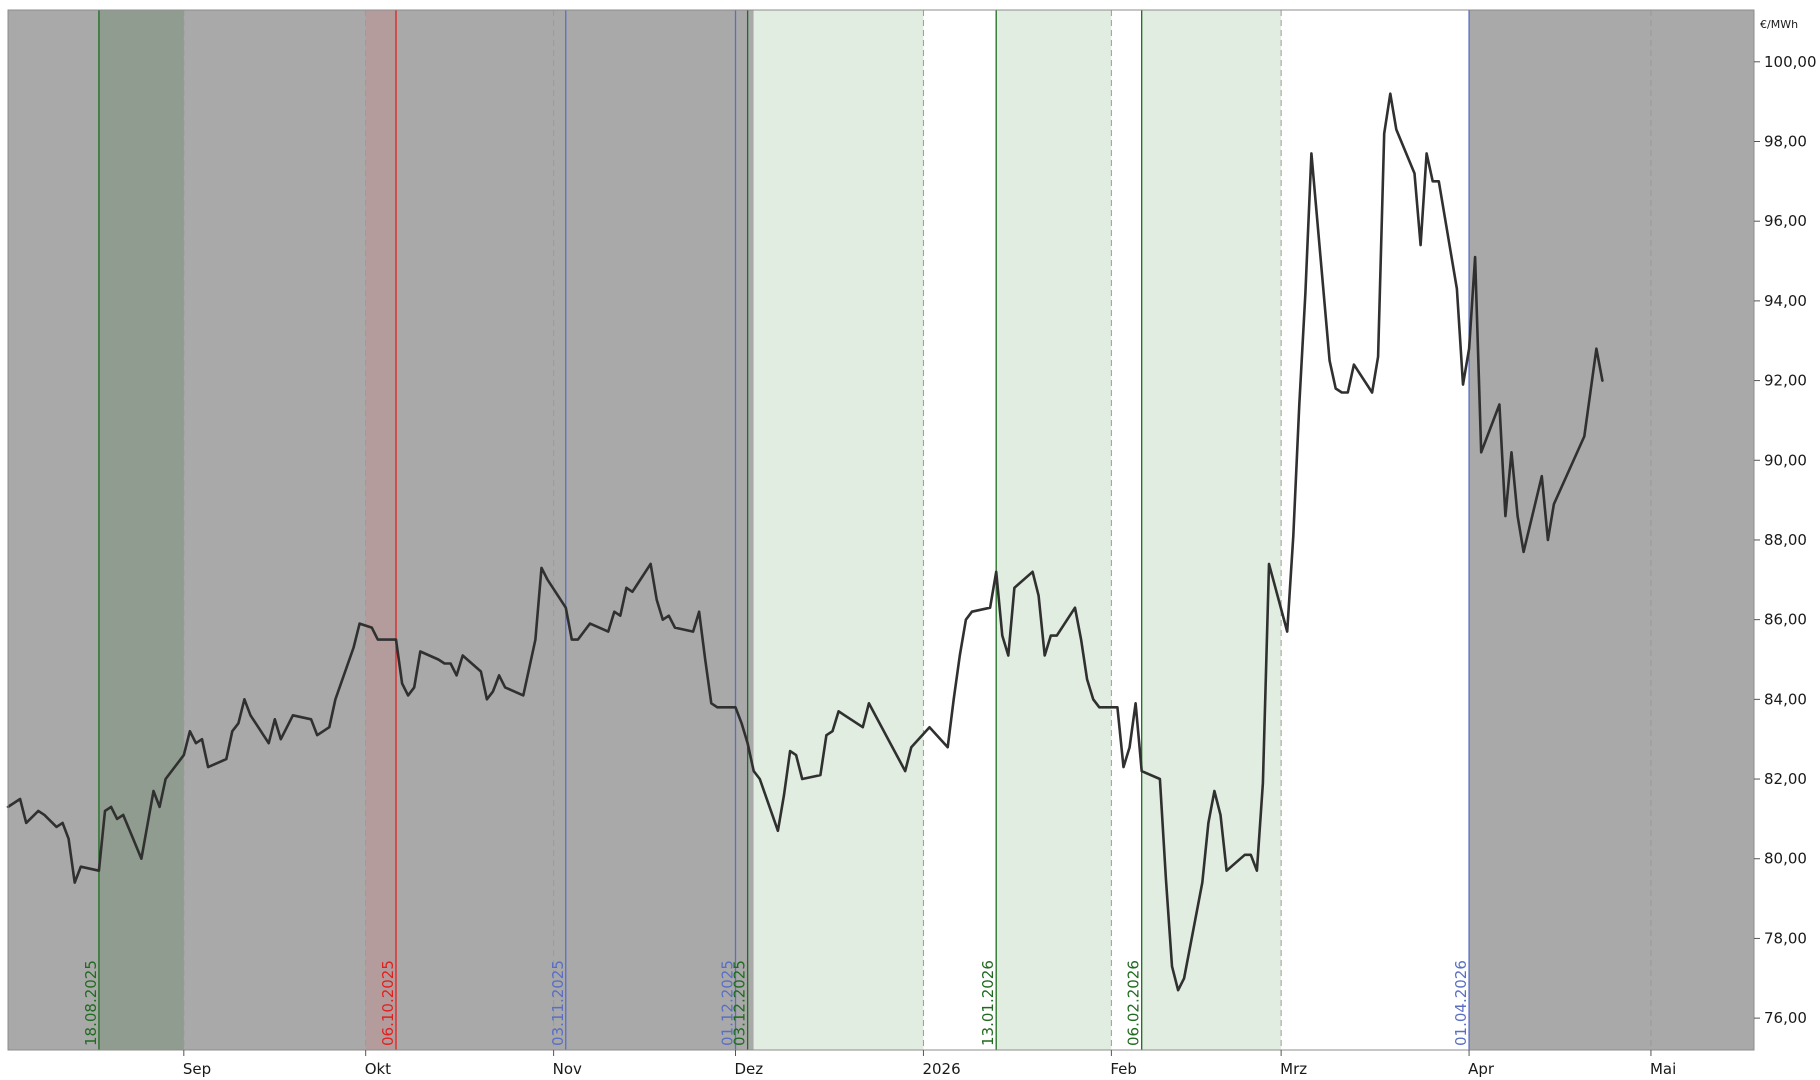 The image size is (1820, 1080). What do you see at coordinates (1785, 859) in the screenshot?
I see `y-tick-label: 80,00` at bounding box center [1785, 859].